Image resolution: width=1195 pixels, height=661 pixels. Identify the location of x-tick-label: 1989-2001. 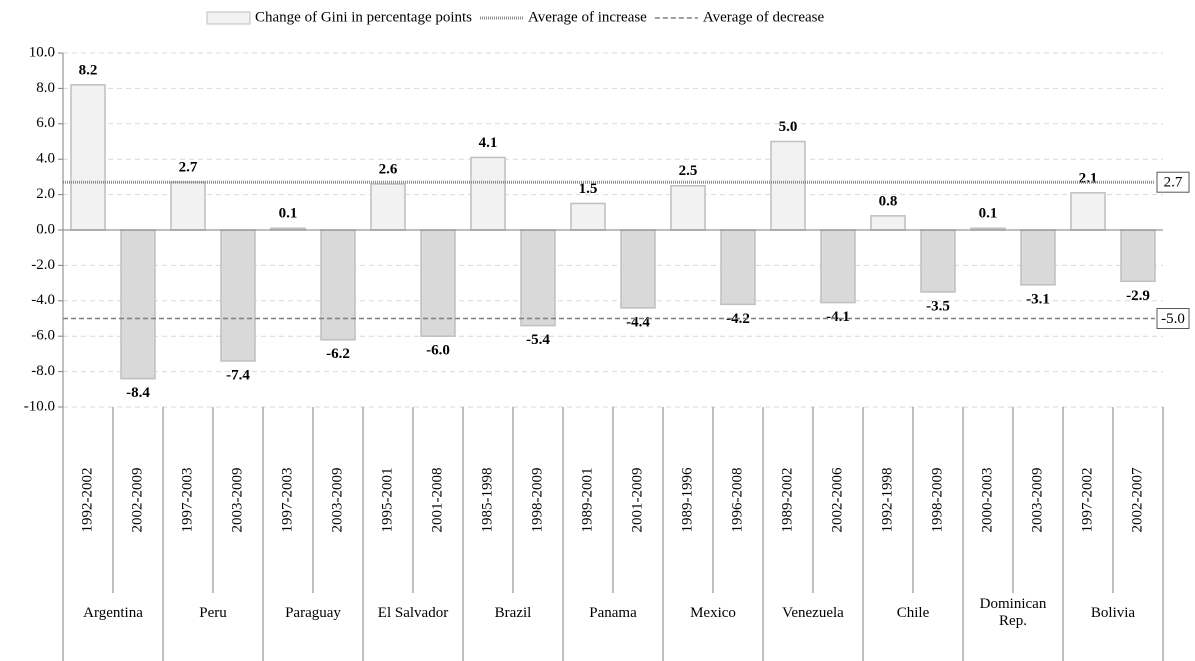
(587, 500).